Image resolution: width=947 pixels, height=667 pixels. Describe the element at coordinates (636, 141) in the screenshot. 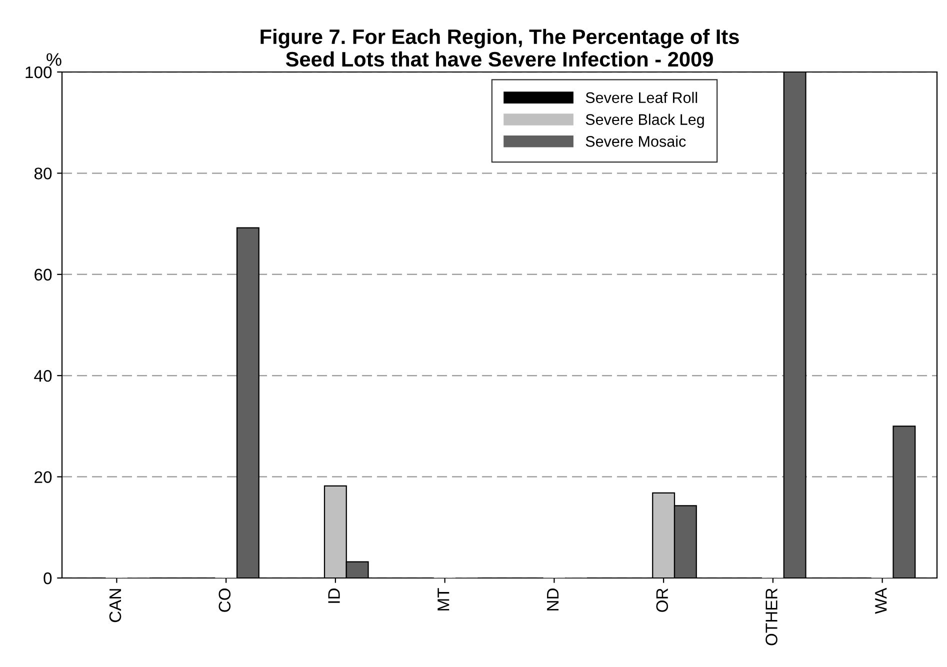

I see `legend-label: Severe Mosaic` at that location.